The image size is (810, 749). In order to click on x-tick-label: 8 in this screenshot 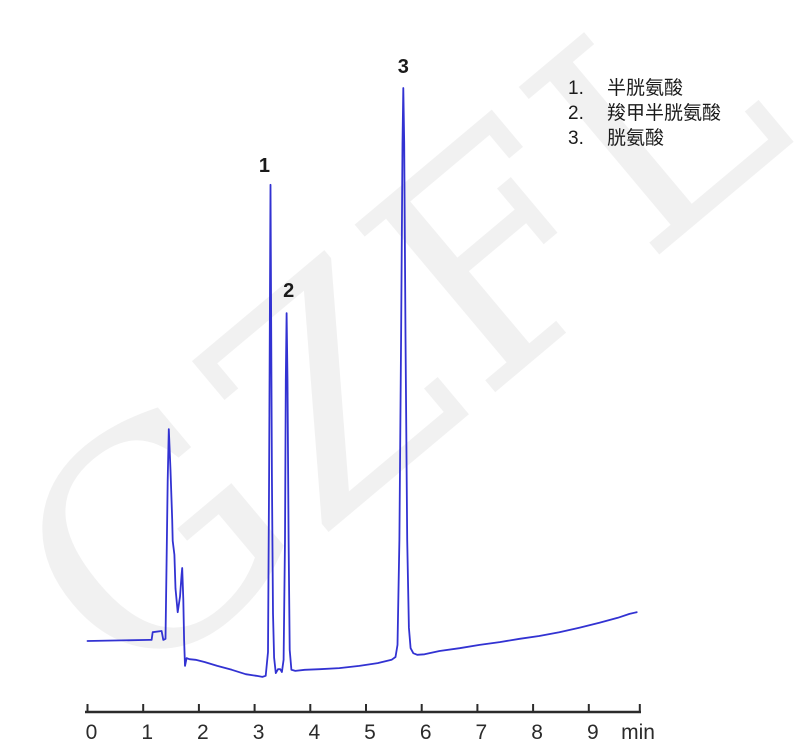, I will do `click(537, 732)`.